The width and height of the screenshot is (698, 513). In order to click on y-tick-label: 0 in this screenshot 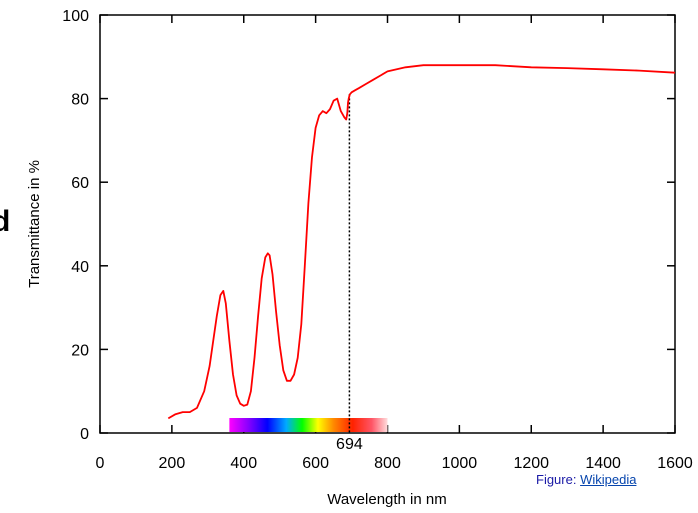, I will do `click(84, 434)`.